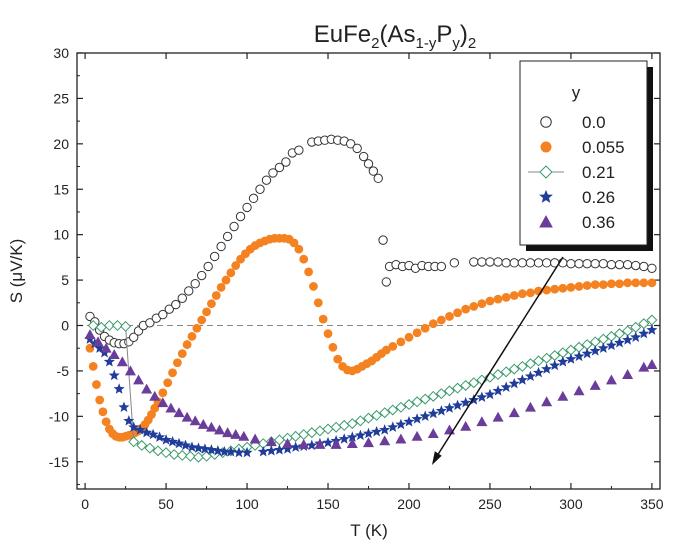  Describe the element at coordinates (61, 53) in the screenshot. I see `y-tick-label: 30` at that location.